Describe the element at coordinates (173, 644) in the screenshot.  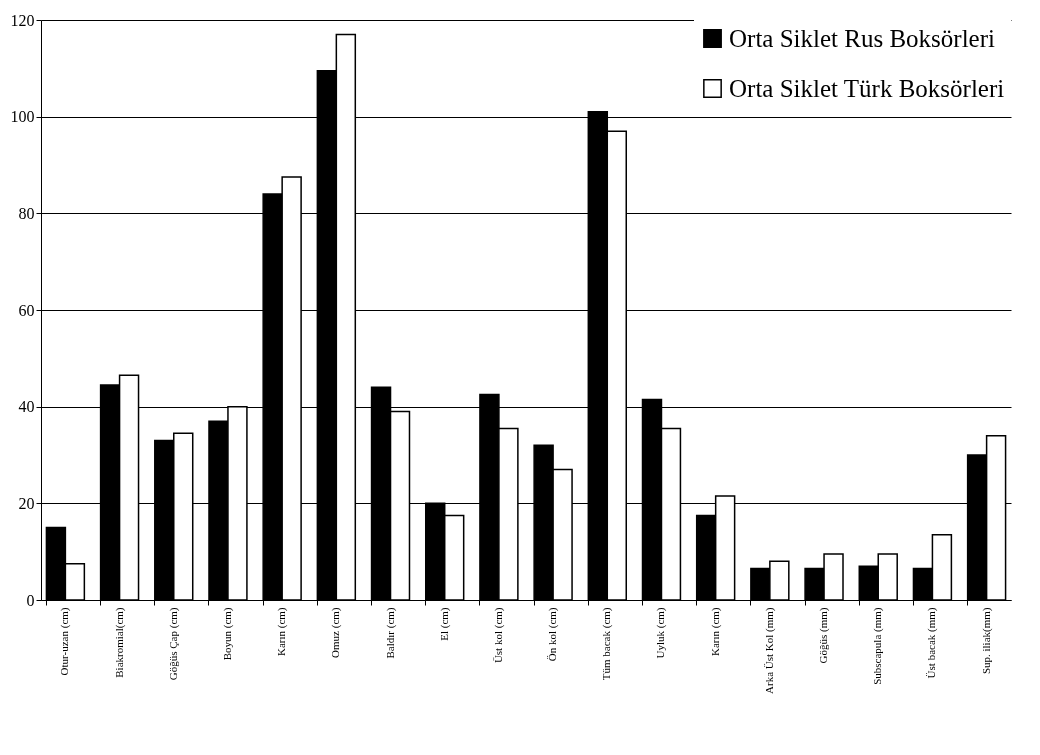
I see `x-tick-label: Göğüs Çap (cm)` at that location.